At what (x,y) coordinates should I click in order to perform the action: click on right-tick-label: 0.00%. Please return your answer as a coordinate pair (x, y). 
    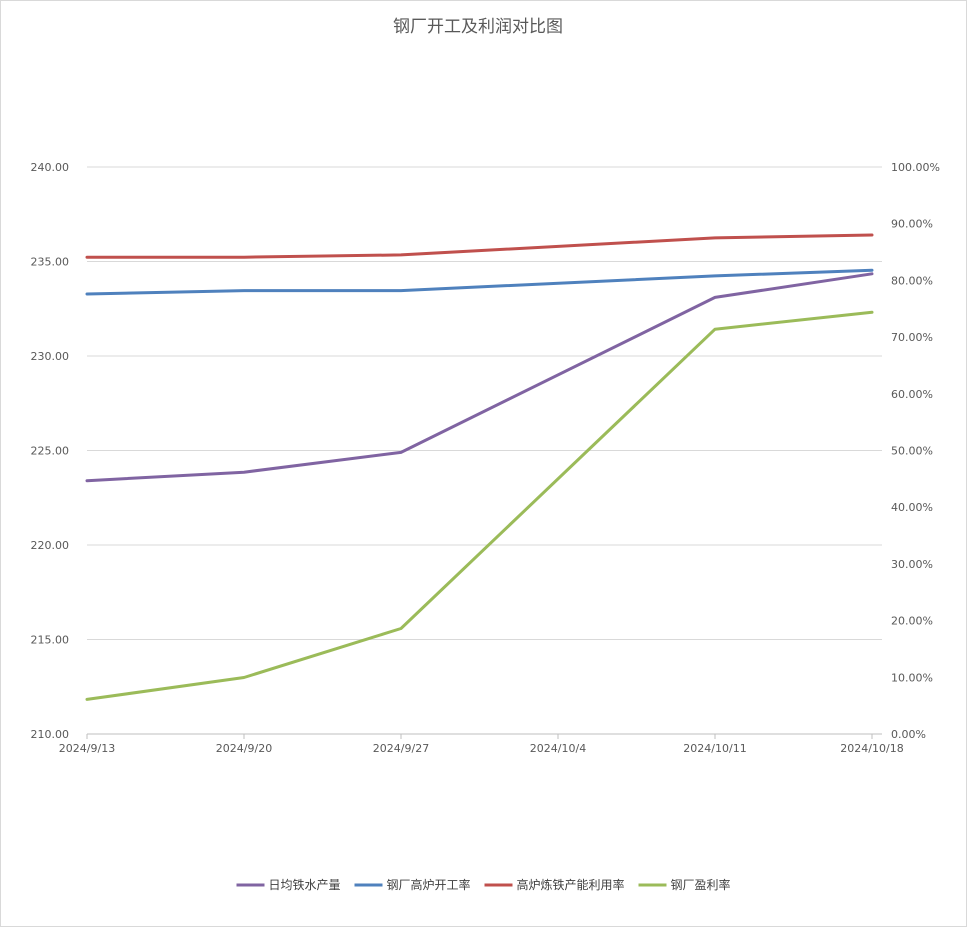
    Looking at the image, I should click on (908, 734).